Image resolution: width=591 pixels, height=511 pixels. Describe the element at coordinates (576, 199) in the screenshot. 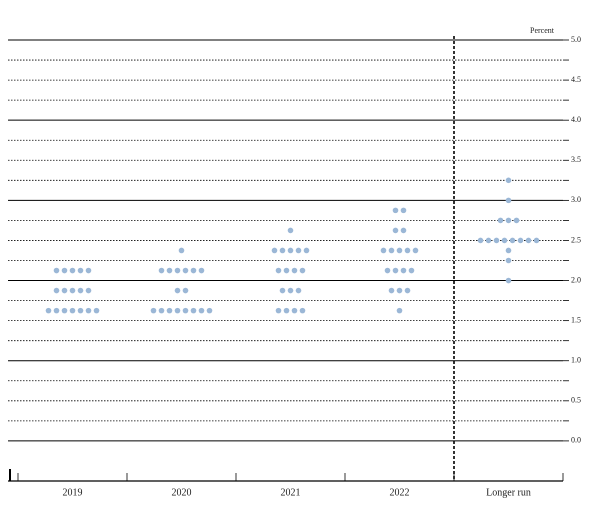

I see `y-tick-label: 3.0` at that location.